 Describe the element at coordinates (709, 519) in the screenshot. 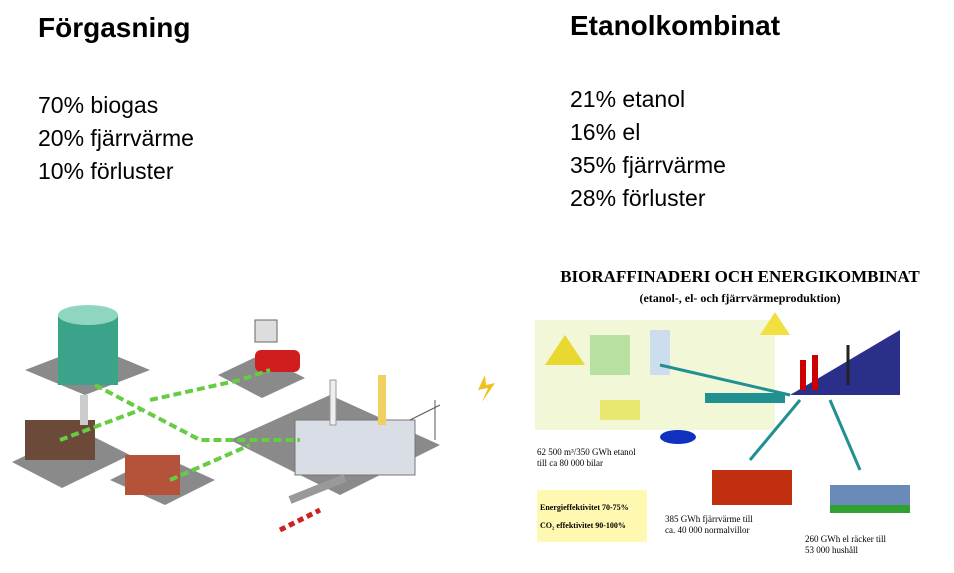

I see `diagram-label: 385 GWh fjärrvärme till` at that location.